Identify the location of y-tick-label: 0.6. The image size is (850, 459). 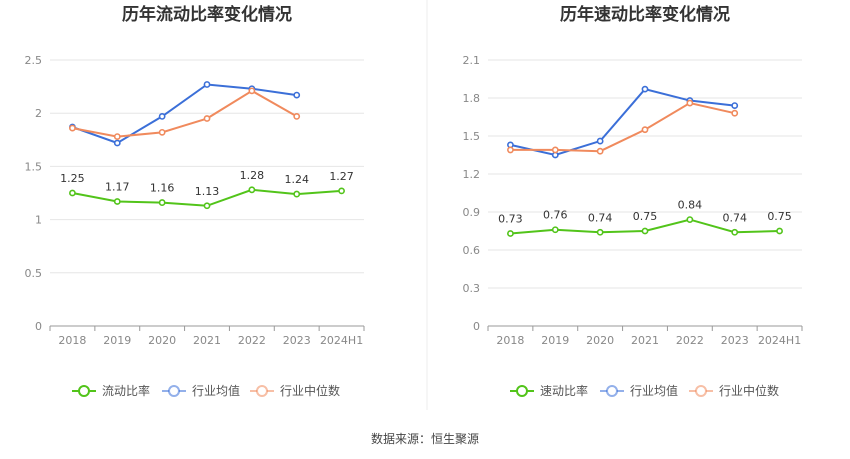
(472, 250).